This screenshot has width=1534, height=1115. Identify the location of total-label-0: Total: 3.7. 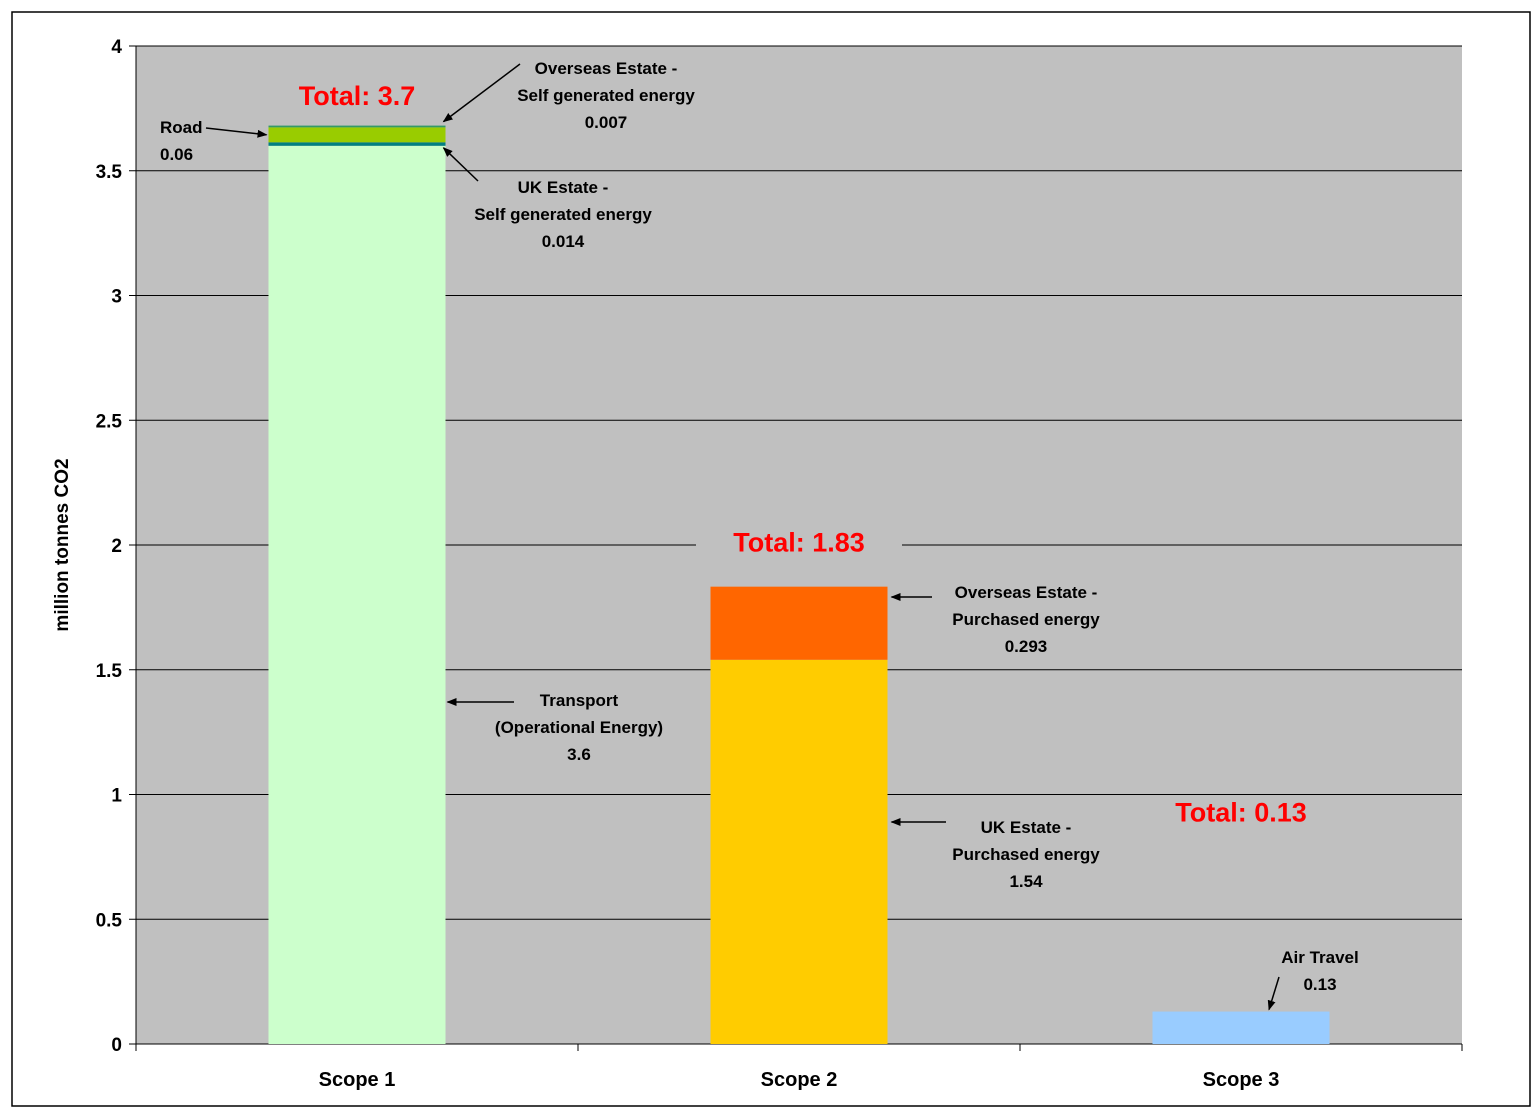
(357, 96).